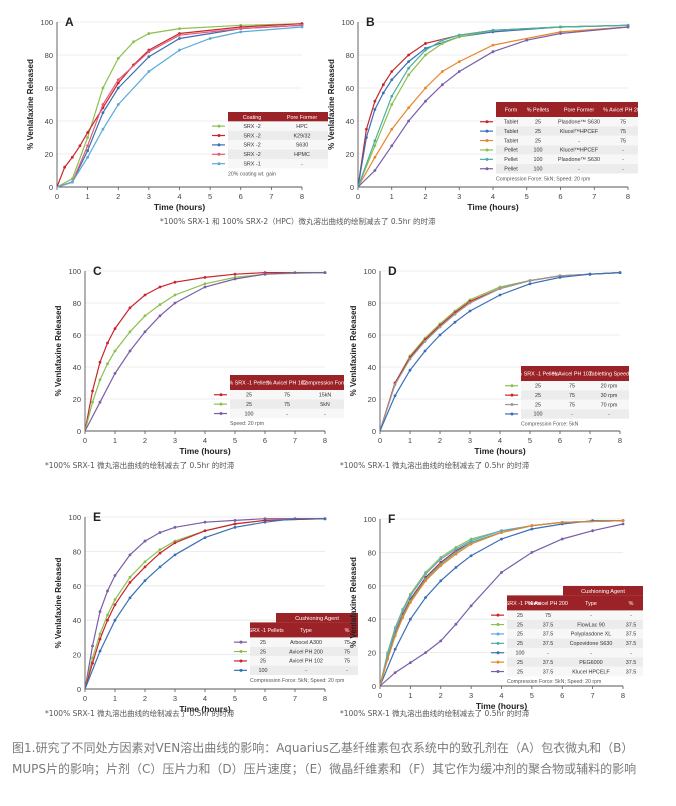 This screenshot has height=806, width=676. I want to click on legend-cell: Tablet, so click(511, 132).